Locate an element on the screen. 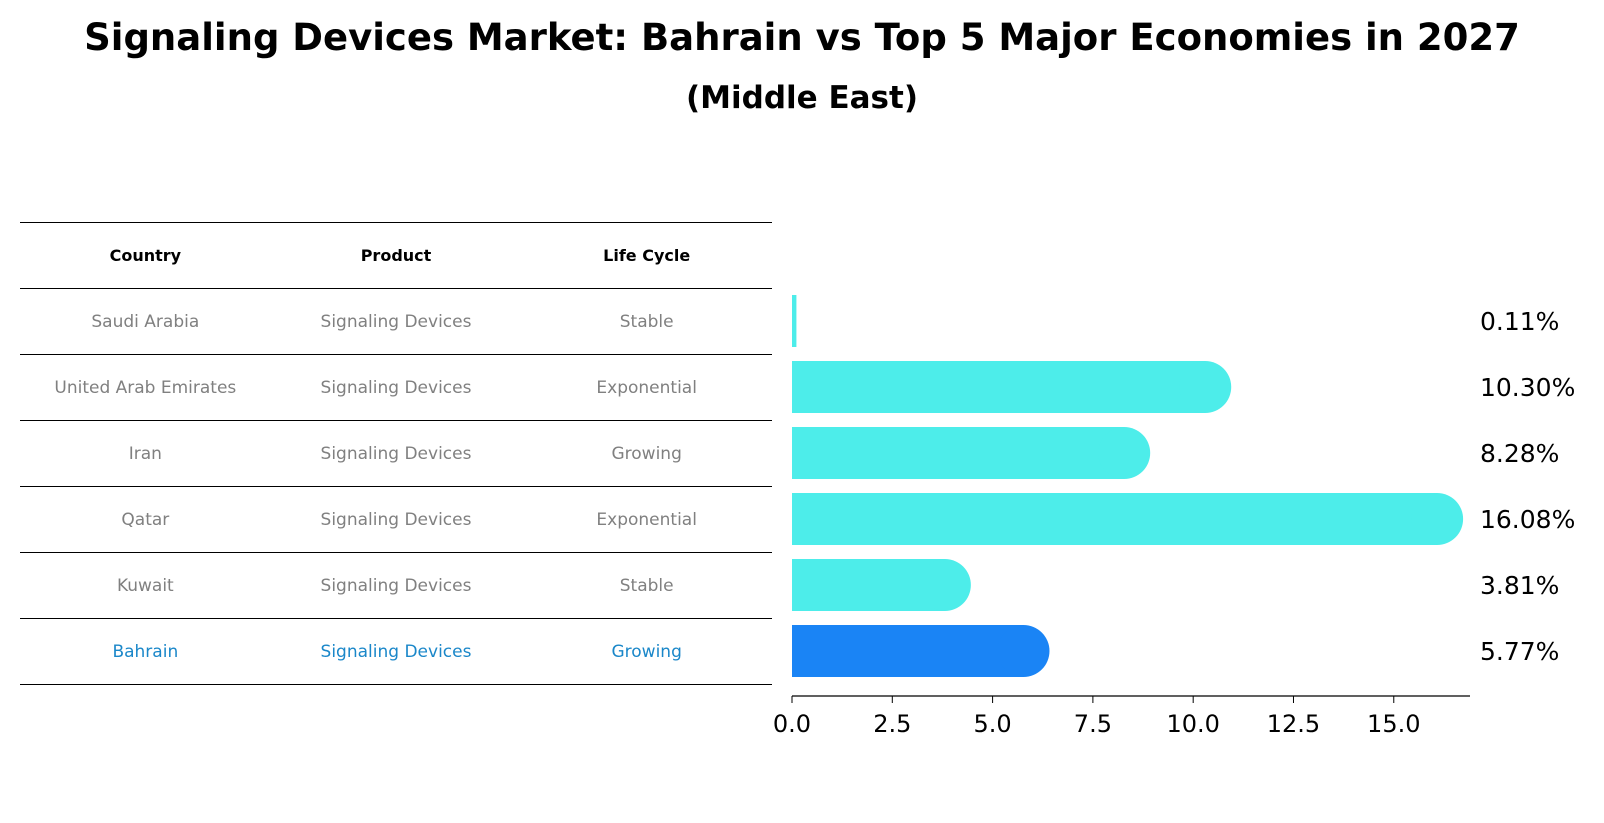 This screenshot has height=823, width=1604. x-tick-label: 0.0 is located at coordinates (792, 724).